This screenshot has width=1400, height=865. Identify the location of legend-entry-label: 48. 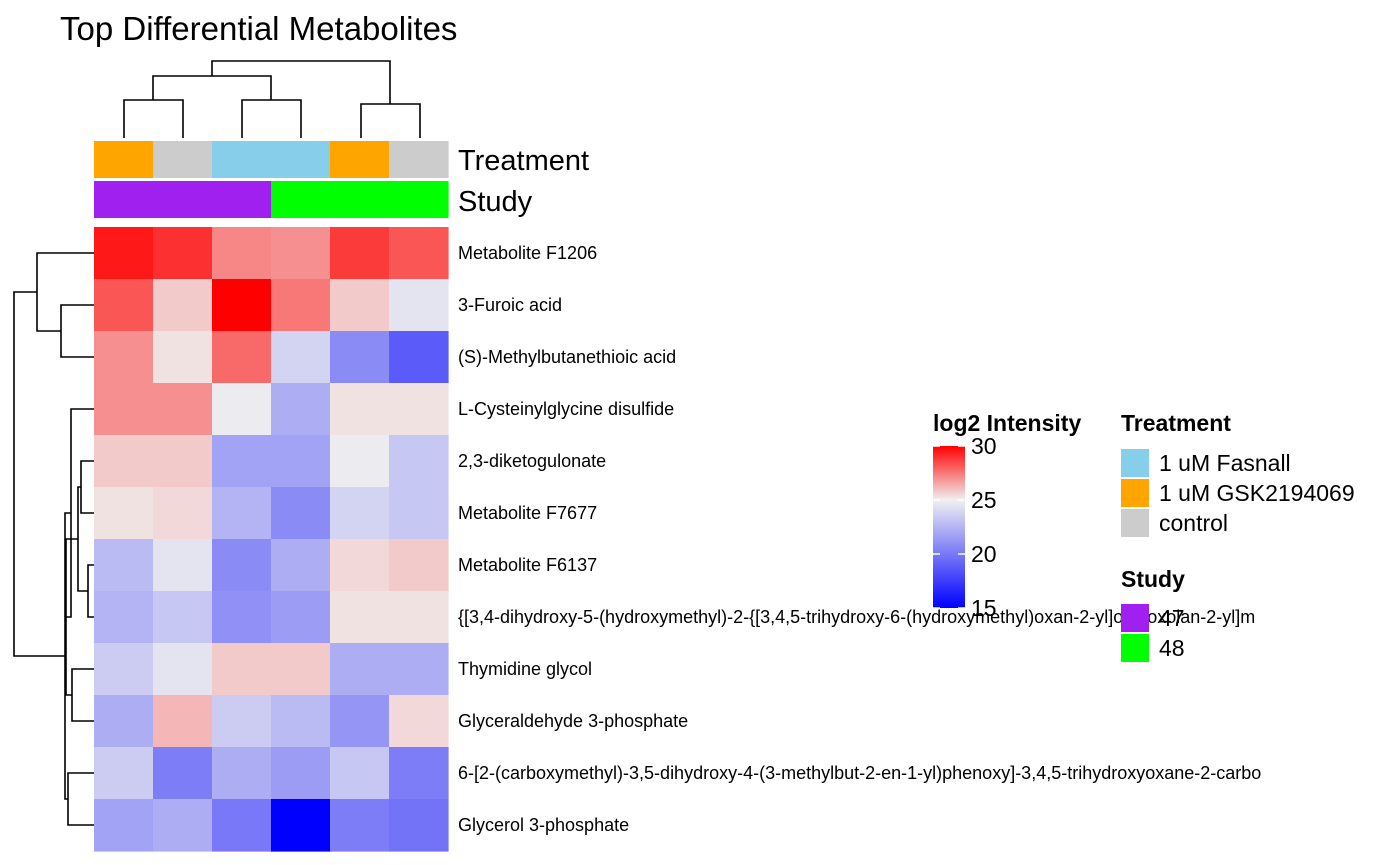
(1172, 648).